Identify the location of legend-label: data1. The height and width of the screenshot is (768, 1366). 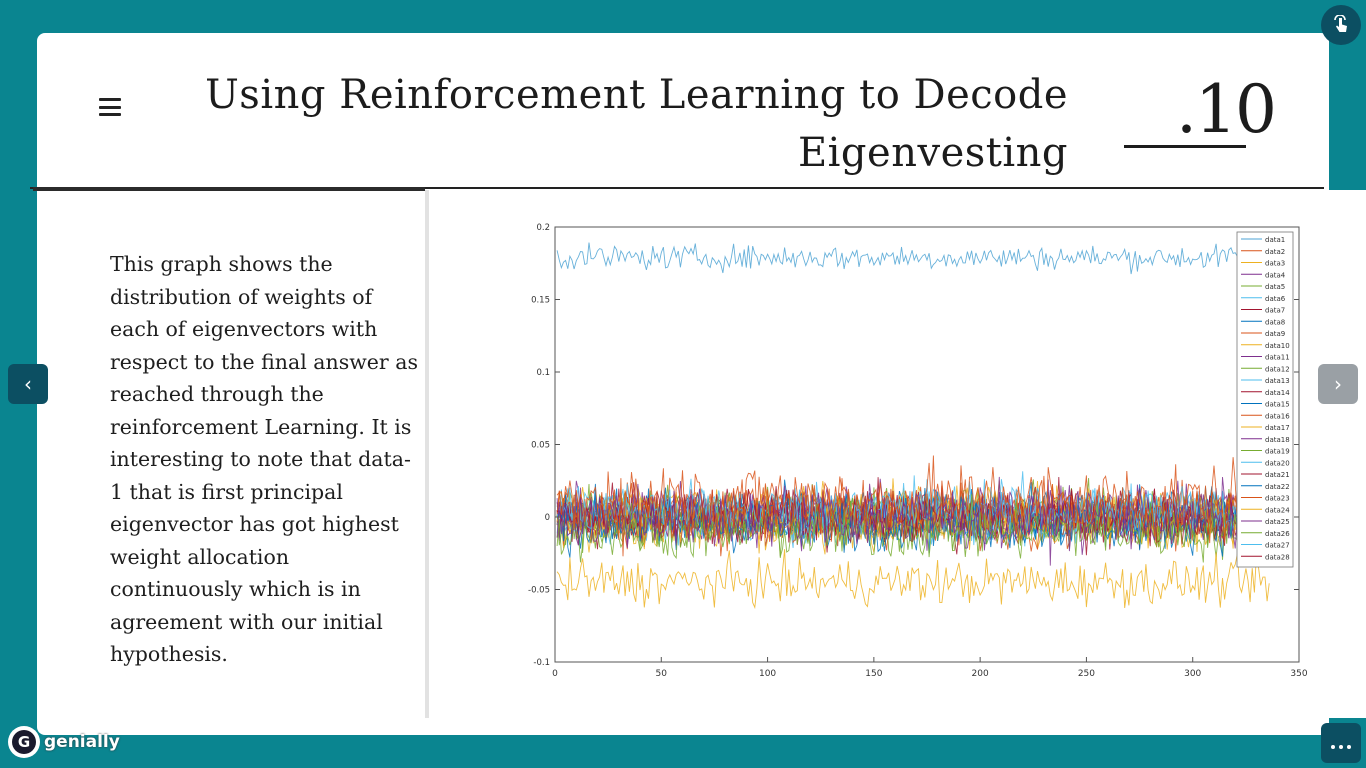
(1275, 240).